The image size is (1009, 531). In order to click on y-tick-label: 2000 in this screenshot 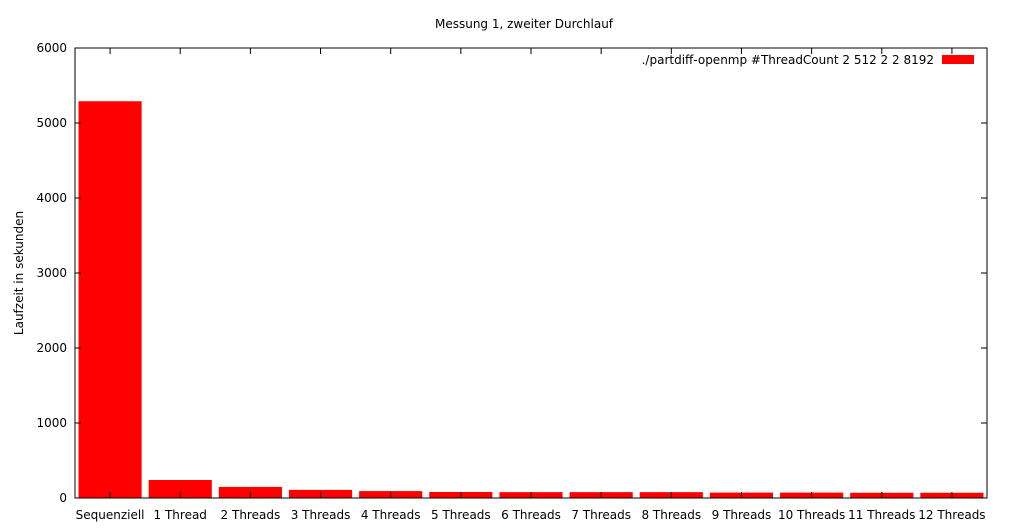, I will do `click(51, 348)`.